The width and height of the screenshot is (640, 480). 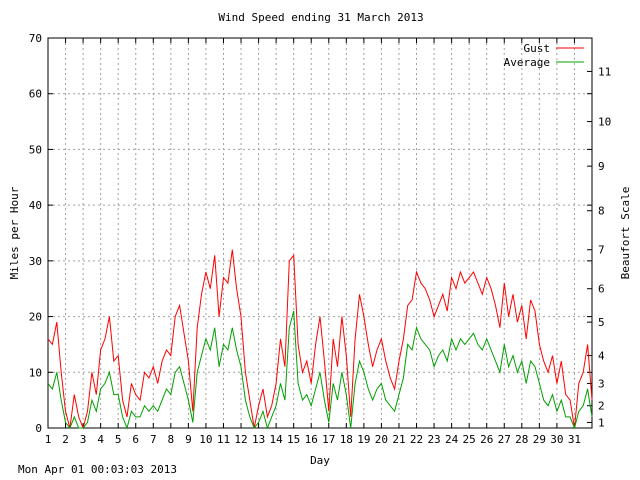 What do you see at coordinates (14, 232) in the screenshot?
I see `y-axis-label: Miles per Hour` at bounding box center [14, 232].